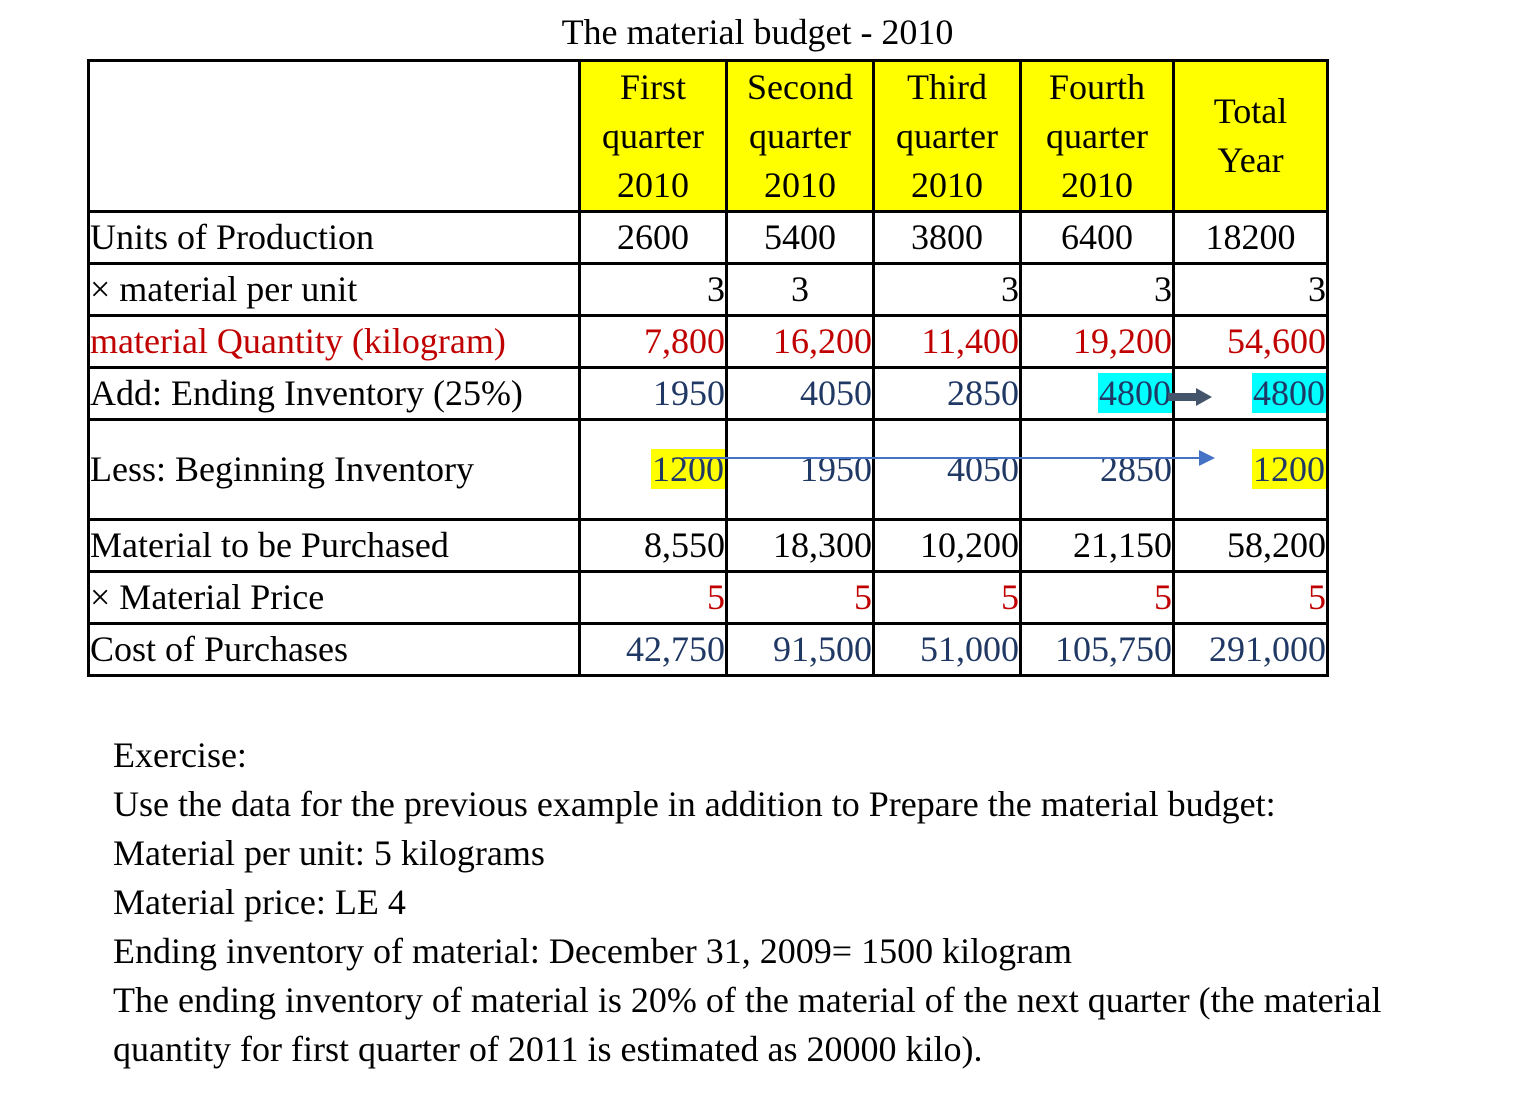 Image resolution: width=1520 pixels, height=1093 pixels. I want to click on row-label: × Material Price, so click(334, 597).